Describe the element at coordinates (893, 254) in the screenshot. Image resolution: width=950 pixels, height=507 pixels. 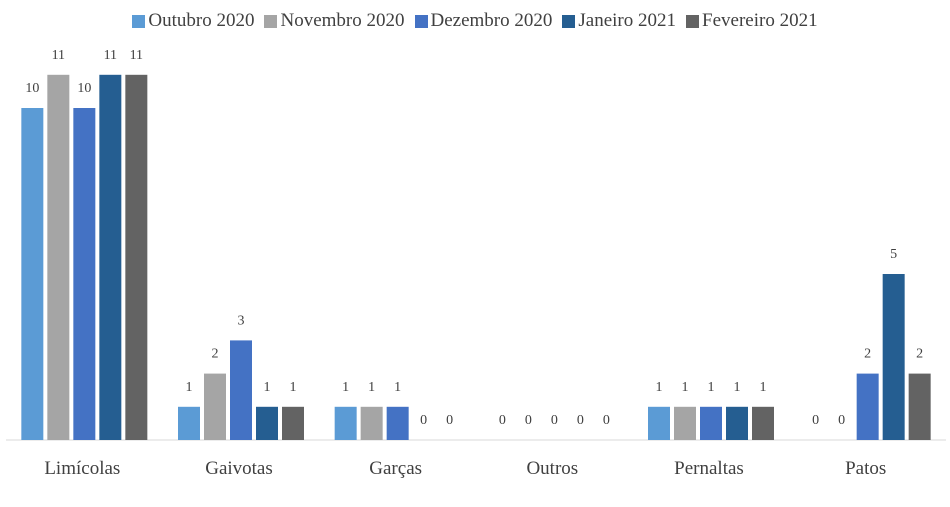
I see `data-label: 5` at that location.